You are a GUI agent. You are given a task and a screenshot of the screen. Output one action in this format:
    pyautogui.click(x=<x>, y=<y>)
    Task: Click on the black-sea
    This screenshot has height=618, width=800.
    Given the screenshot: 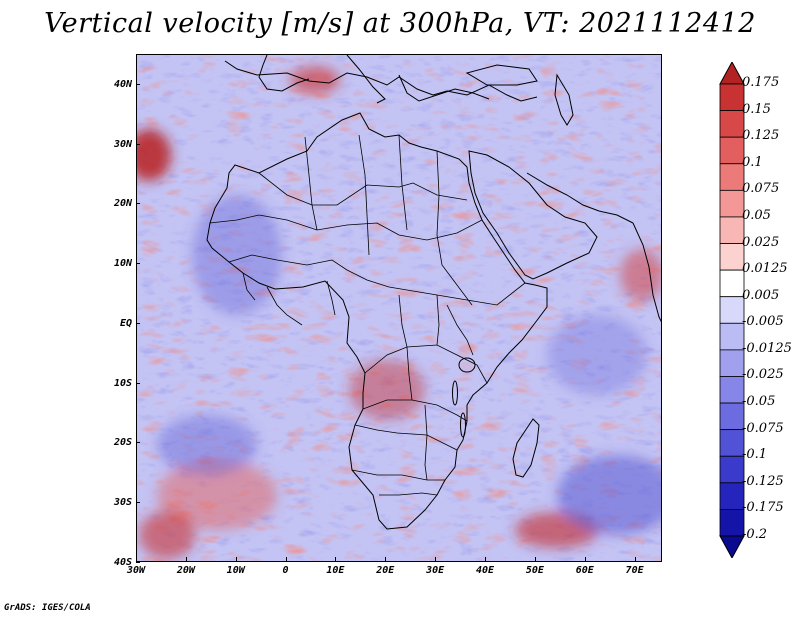 What is the action you would take?
    pyautogui.click(x=501, y=75)
    